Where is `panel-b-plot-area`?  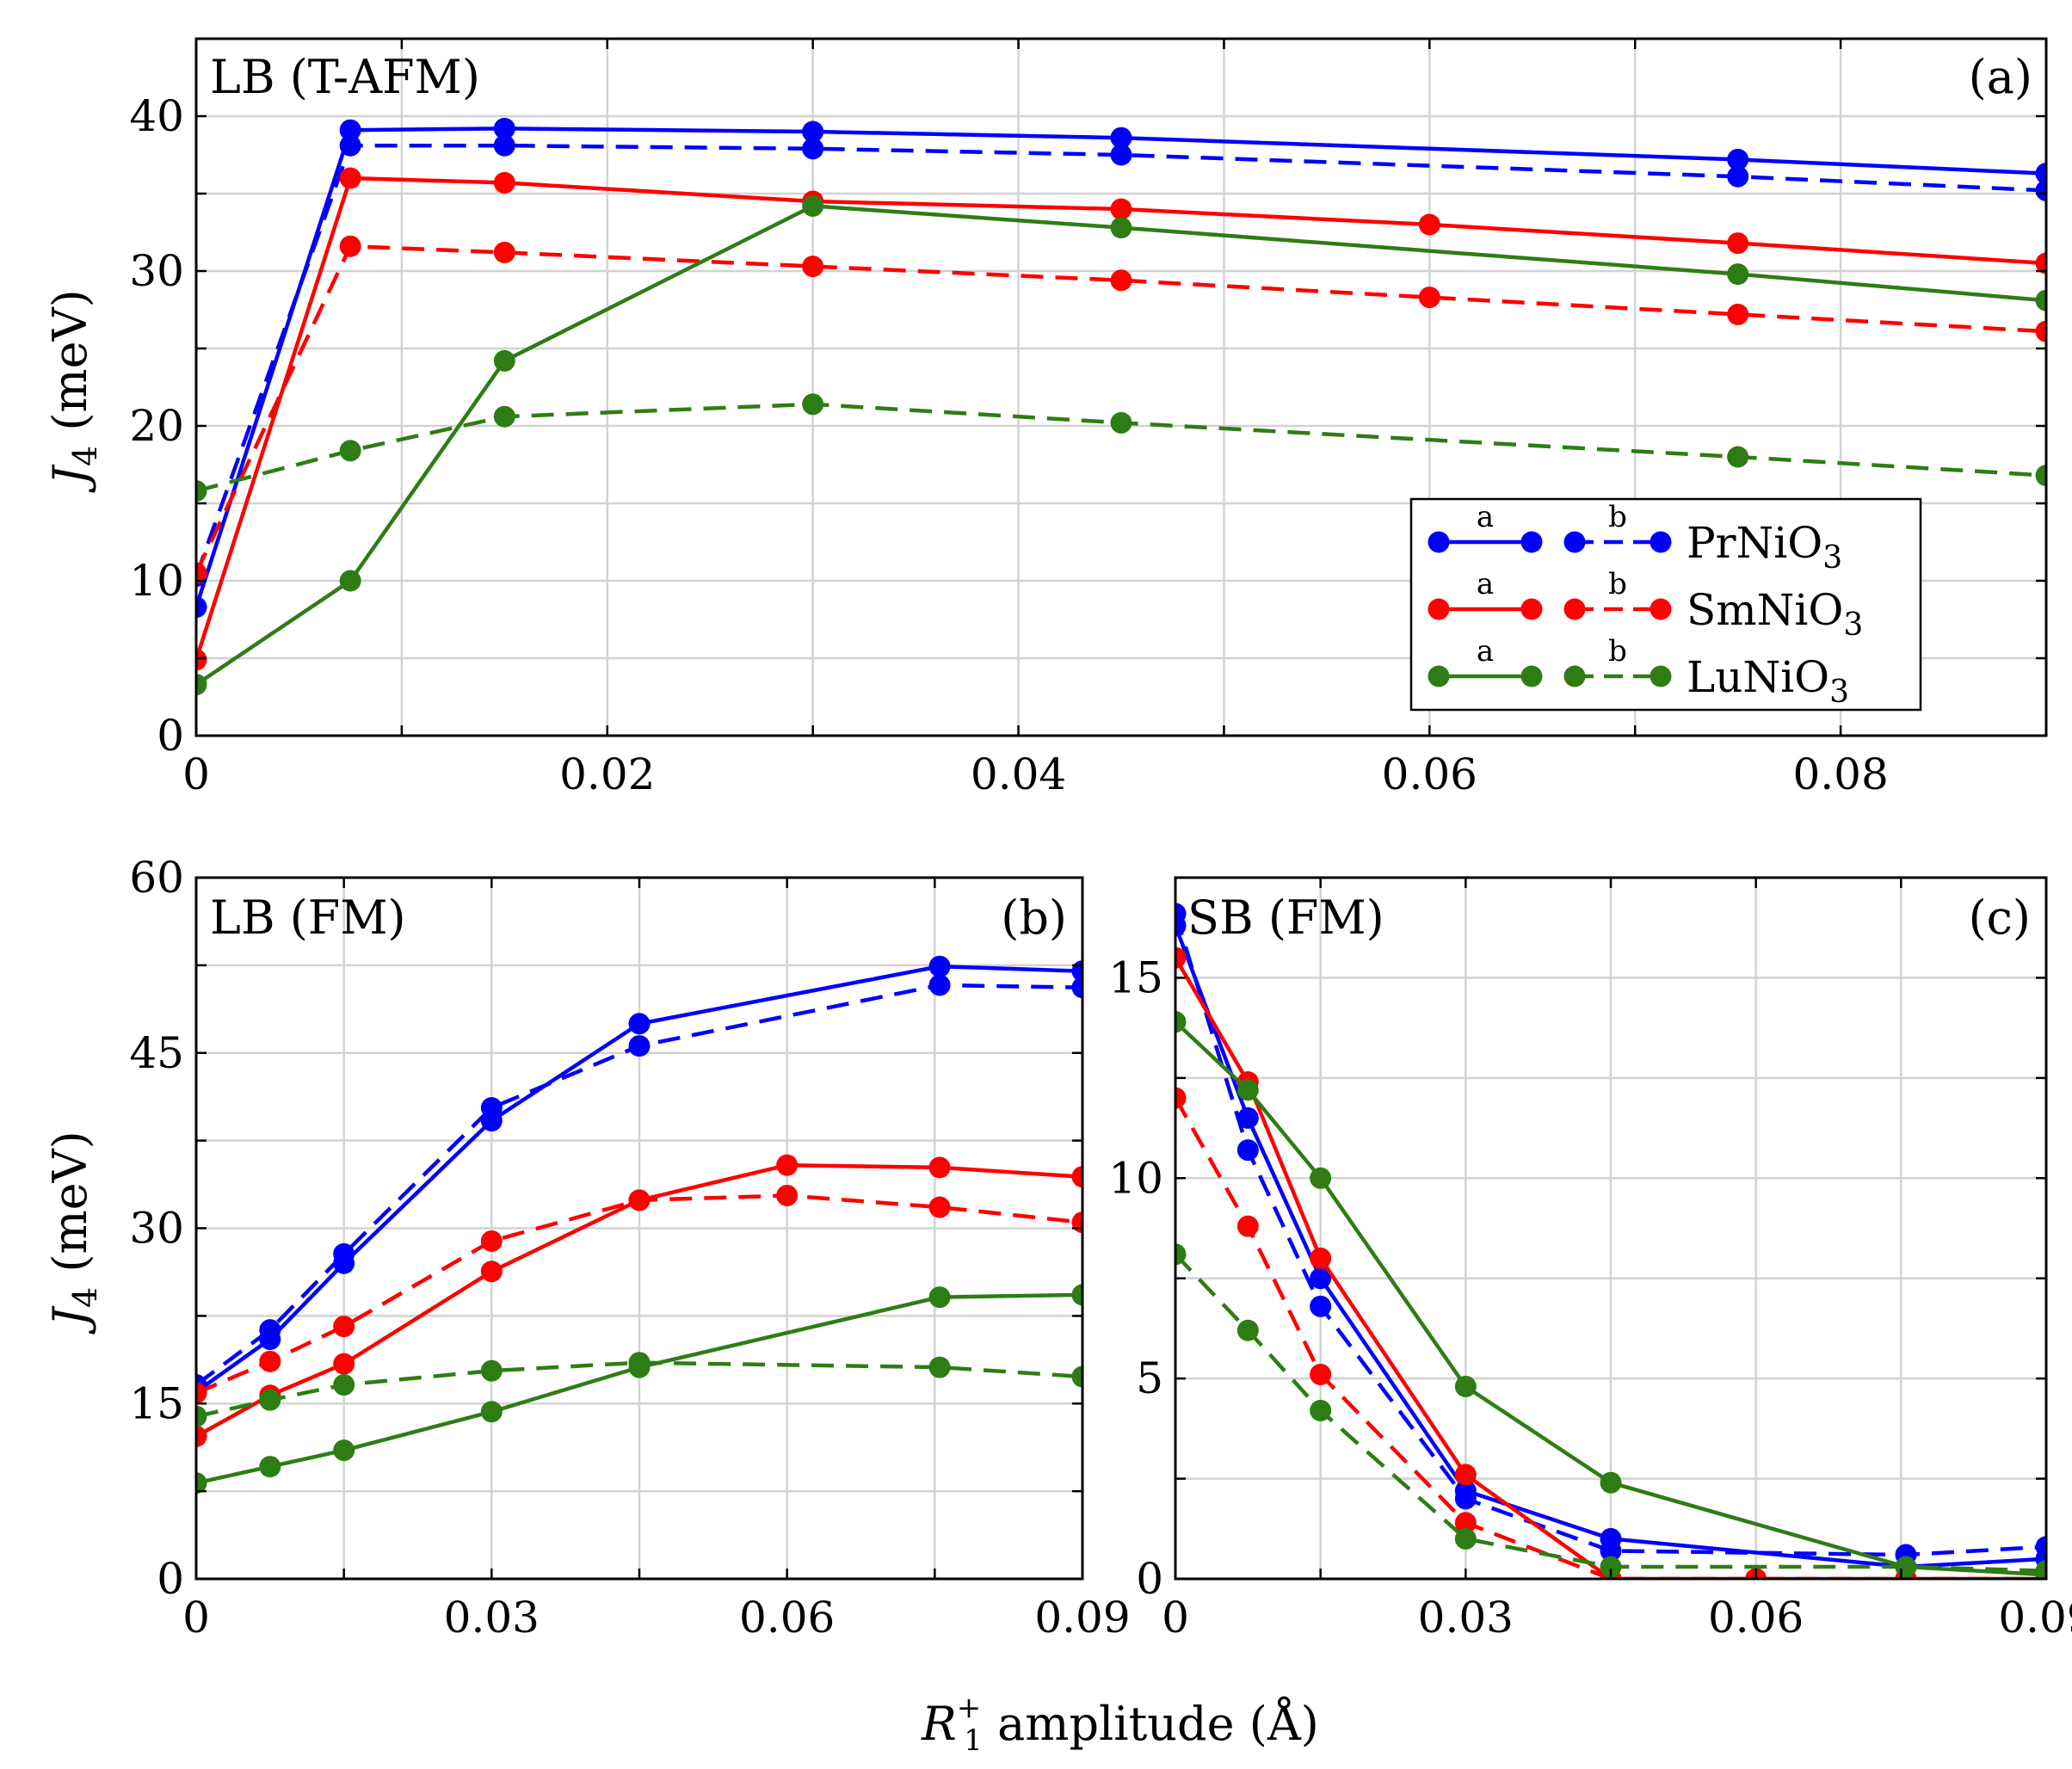 panel-b-plot-area is located at coordinates (639, 1225).